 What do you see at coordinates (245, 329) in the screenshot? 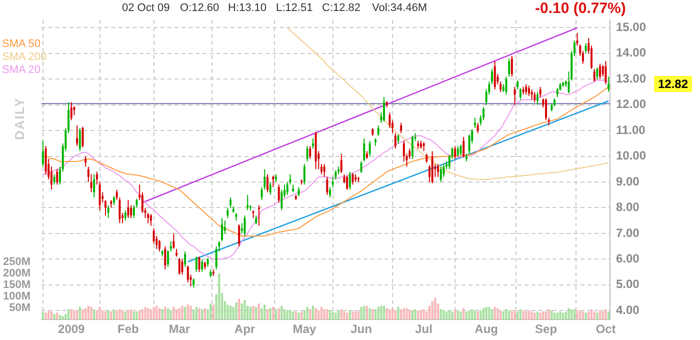
I see `x-tick-label: Apr` at bounding box center [245, 329].